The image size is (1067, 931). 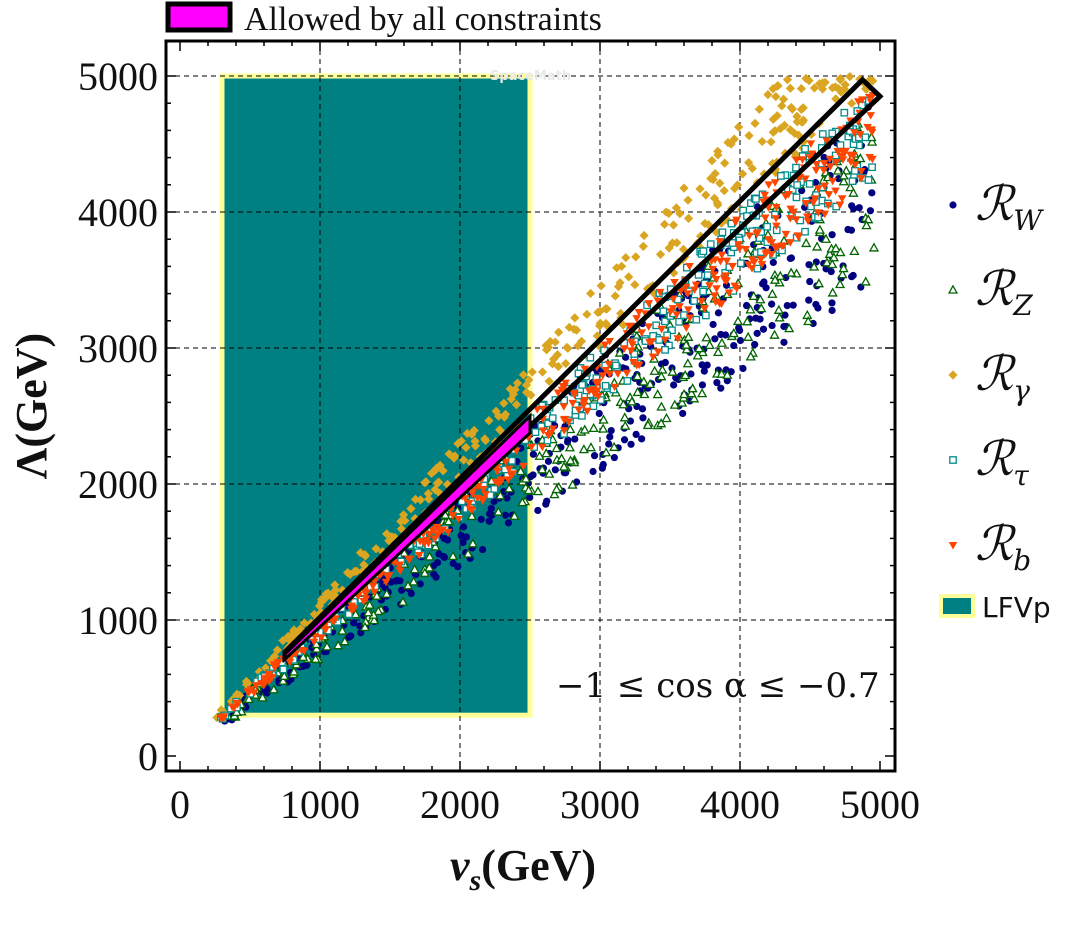 I want to click on allowed-region-band, so click(x=407, y=537).